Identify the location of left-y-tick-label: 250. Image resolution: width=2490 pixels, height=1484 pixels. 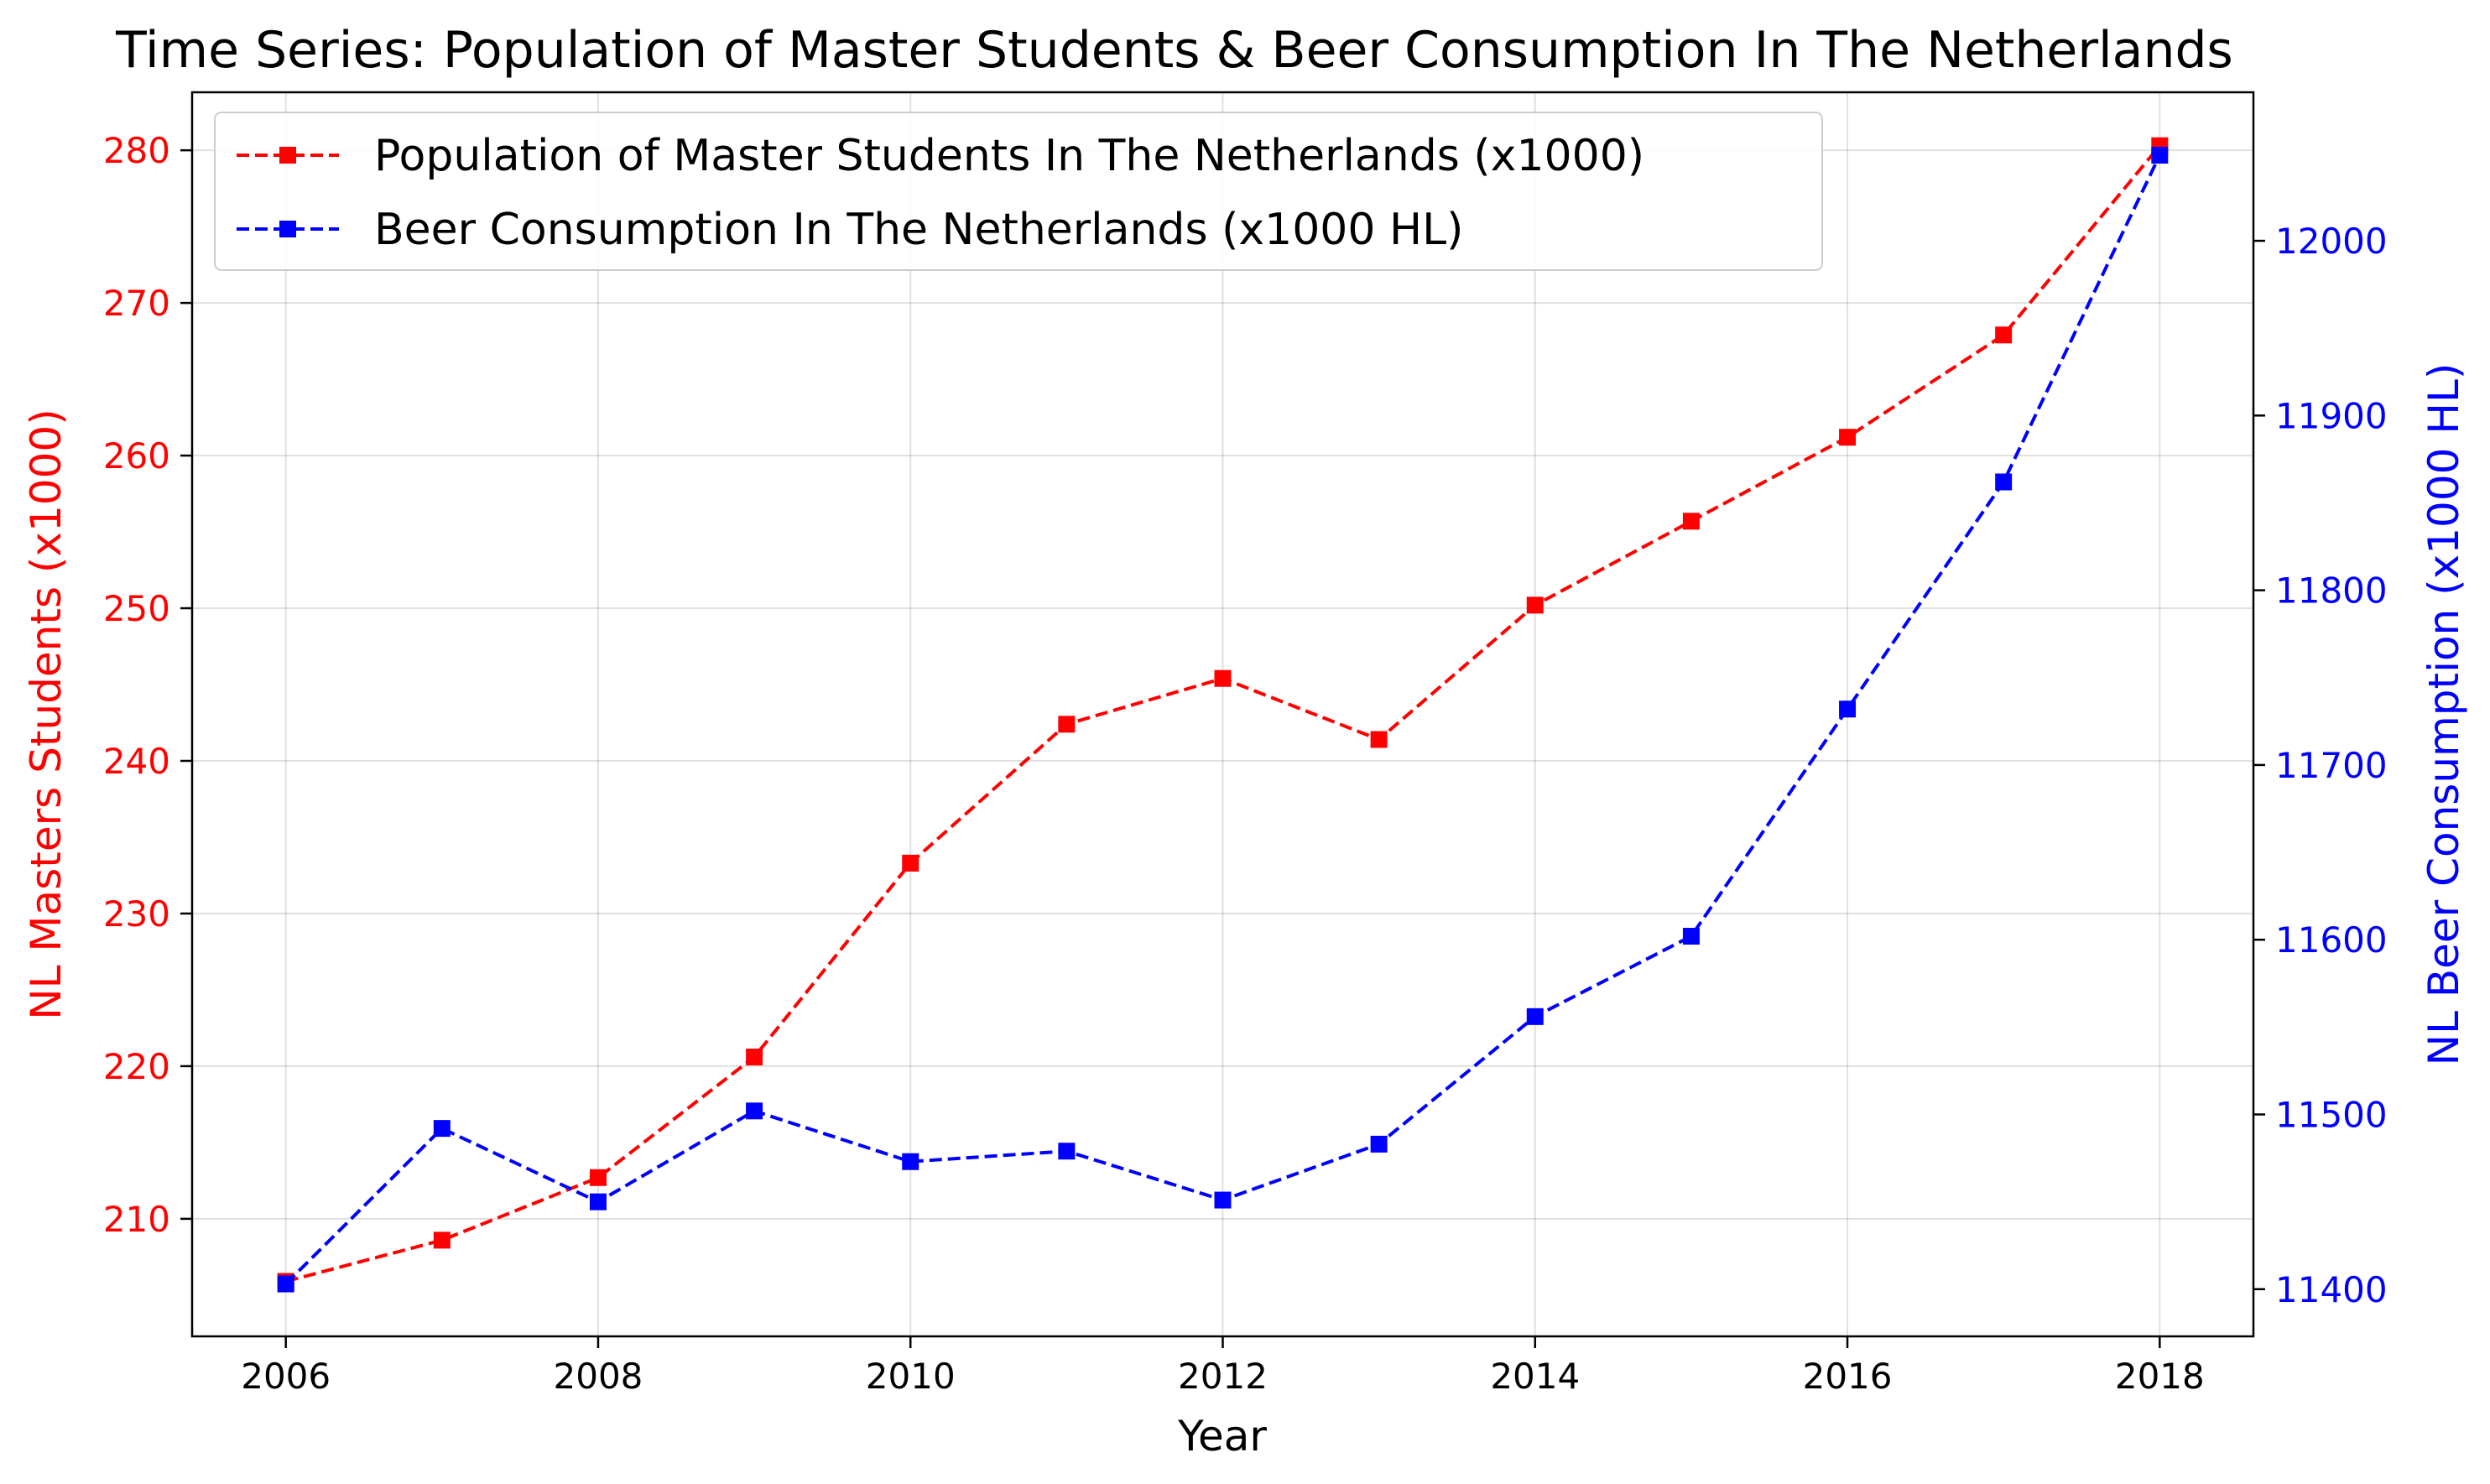
(137, 608).